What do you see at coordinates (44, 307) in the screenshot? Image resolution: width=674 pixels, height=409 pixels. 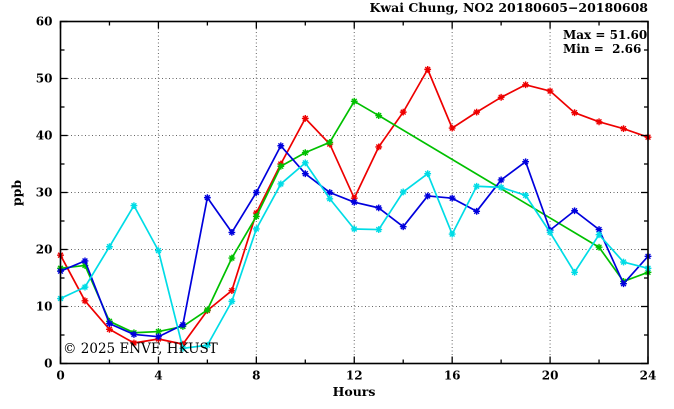 I see `y-tick-label: 10` at bounding box center [44, 307].